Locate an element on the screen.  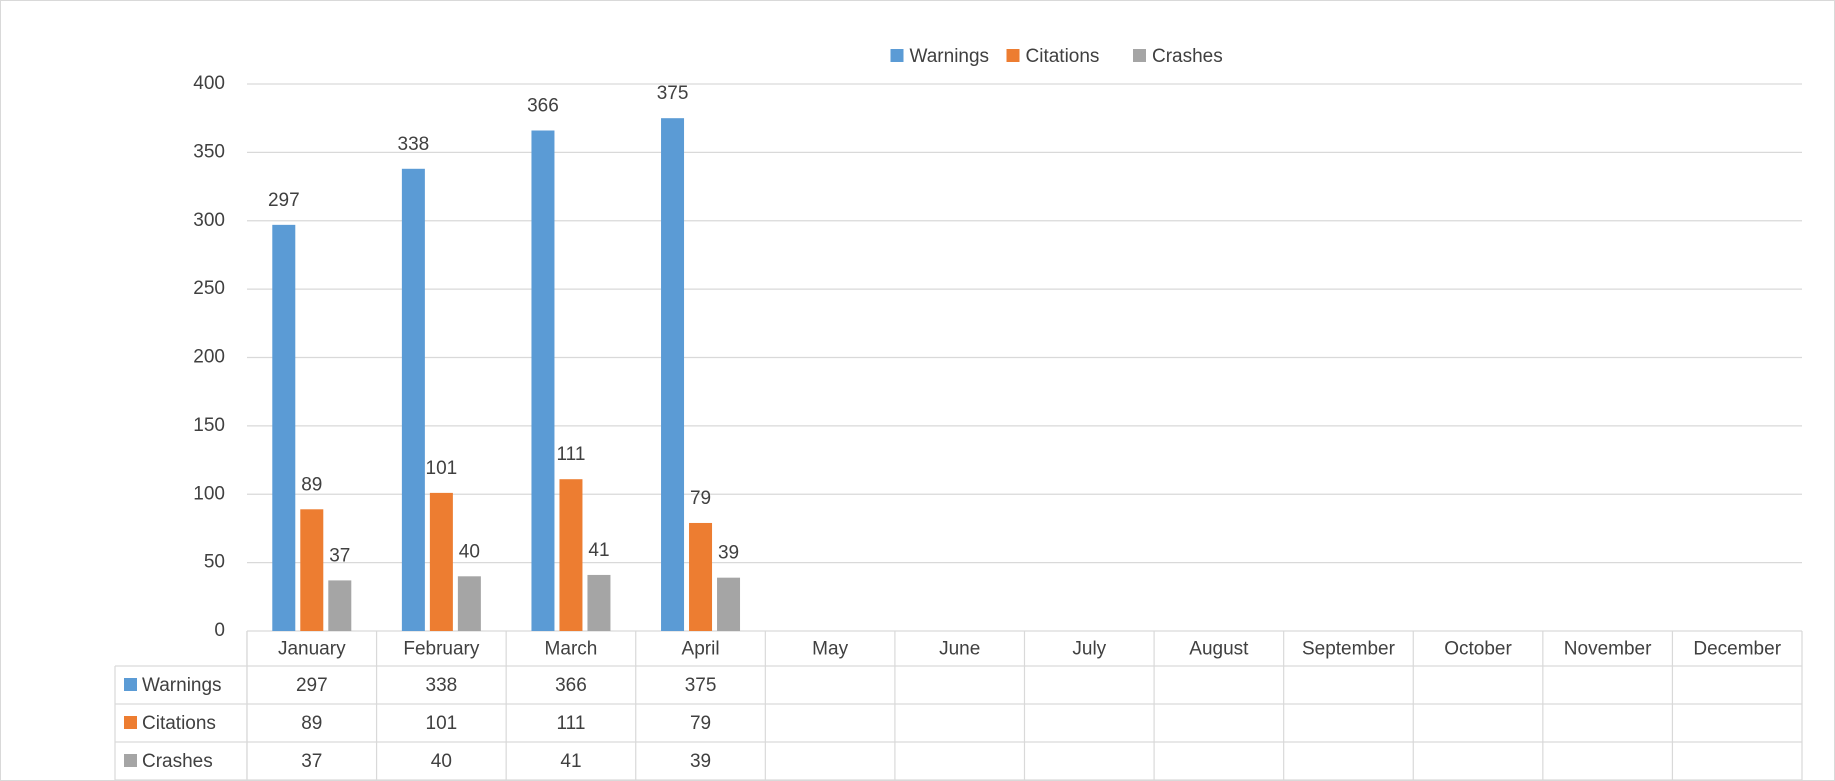
x-tick-label: June is located at coordinates (959, 649).